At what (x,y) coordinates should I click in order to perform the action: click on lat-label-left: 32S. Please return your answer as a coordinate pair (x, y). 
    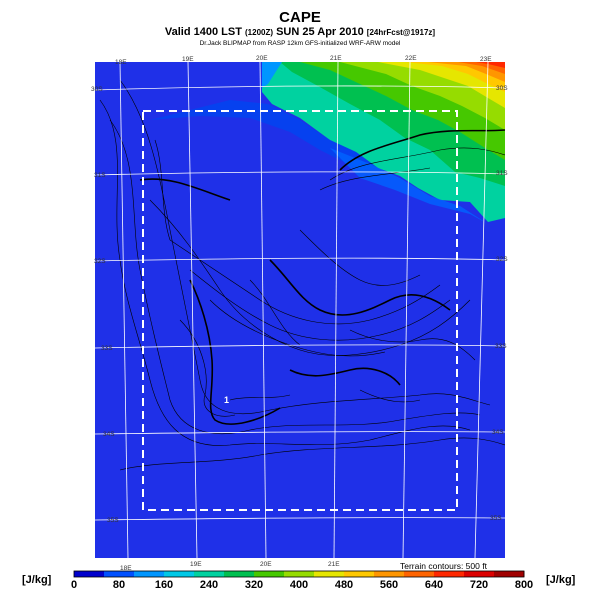
    Looking at the image, I should click on (100, 261).